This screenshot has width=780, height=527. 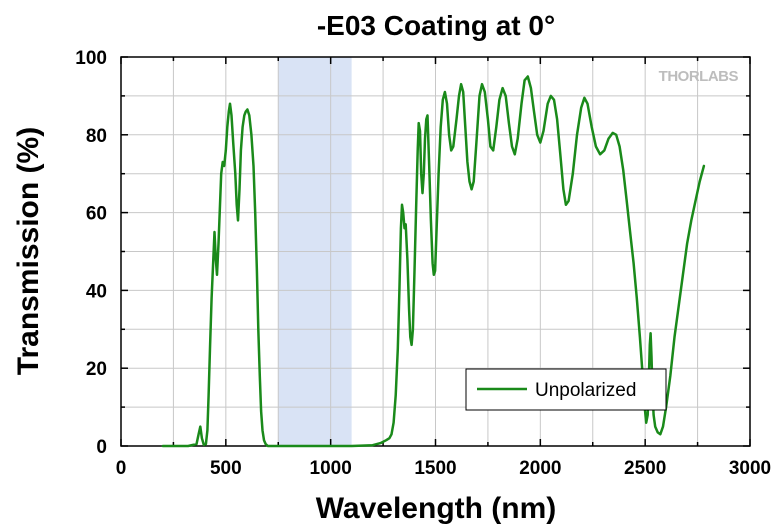 I want to click on x-tick-label: 2000, so click(x=540, y=468).